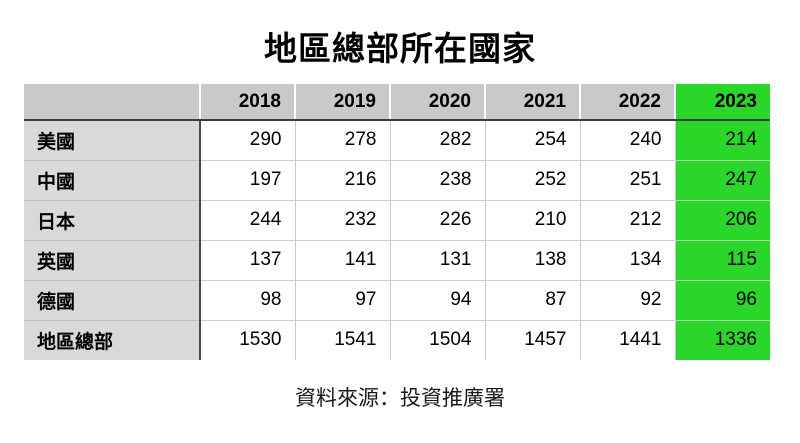 Image resolution: width=800 pixels, height=443 pixels. I want to click on value-cell: 254, so click(532, 140).